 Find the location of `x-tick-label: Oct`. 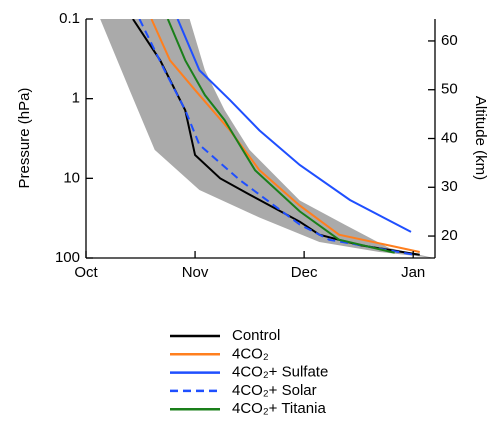

x-tick-label: Oct is located at coordinates (86, 272).